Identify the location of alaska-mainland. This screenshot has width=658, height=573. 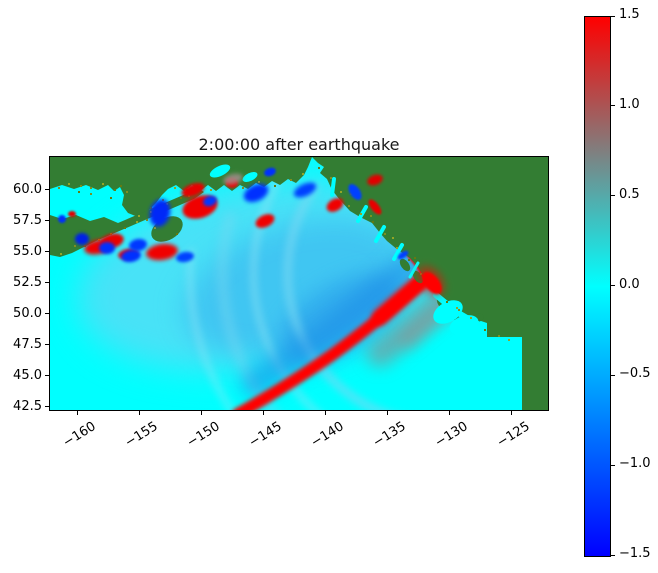
(181, 187).